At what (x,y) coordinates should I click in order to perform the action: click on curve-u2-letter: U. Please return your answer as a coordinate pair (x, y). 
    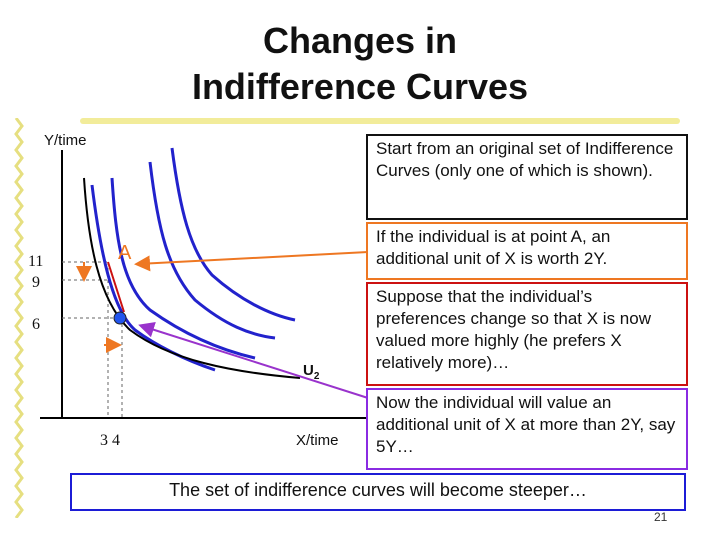
    Looking at the image, I should click on (308, 370).